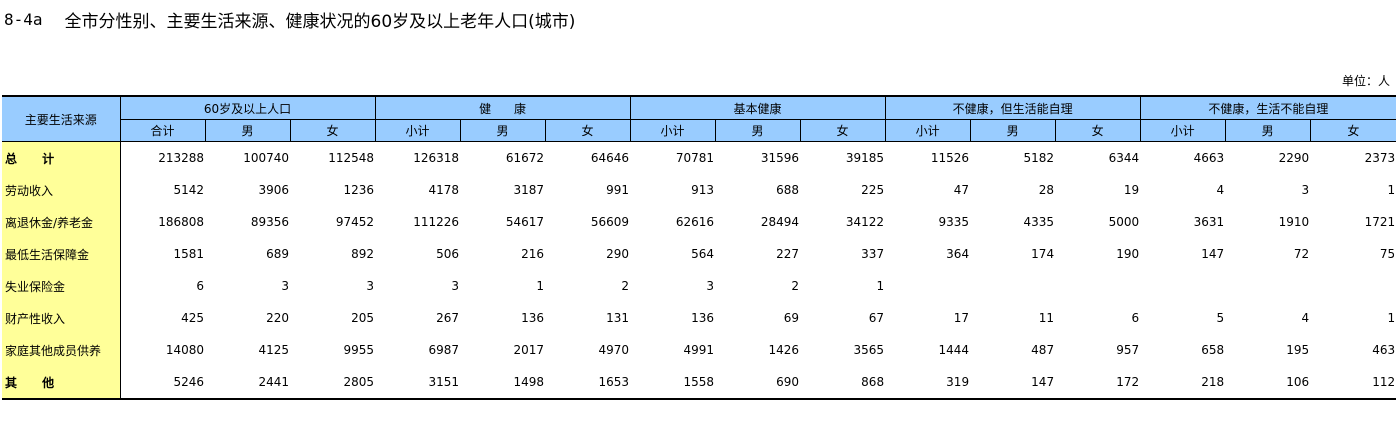 This screenshot has height=429, width=1396. I want to click on table-cell: 190, so click(1128, 254).